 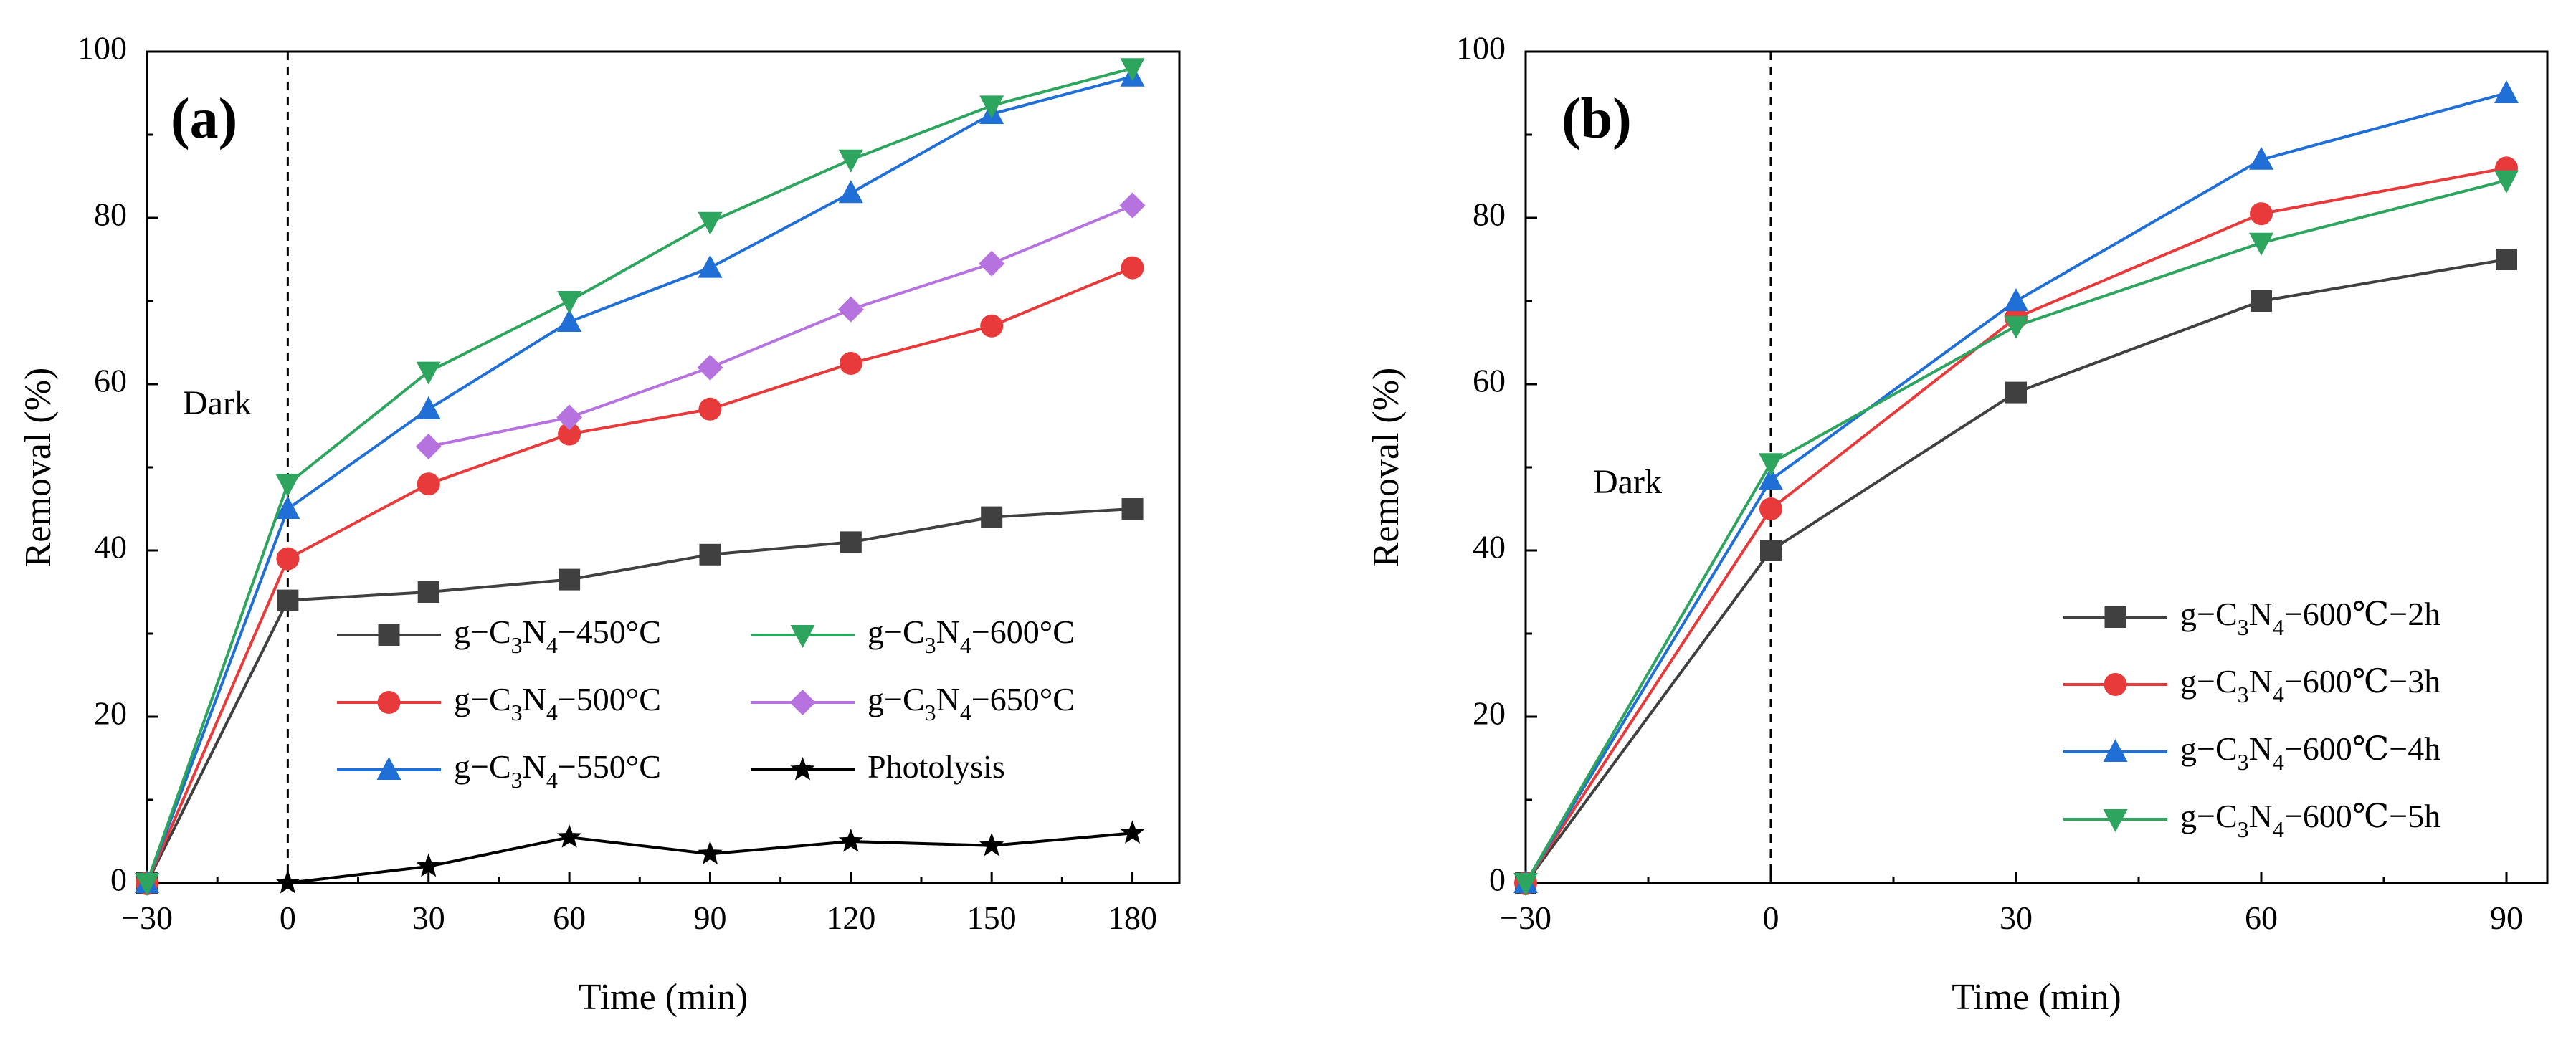 I want to click on x-tick-label: 120, so click(x=850, y=918).